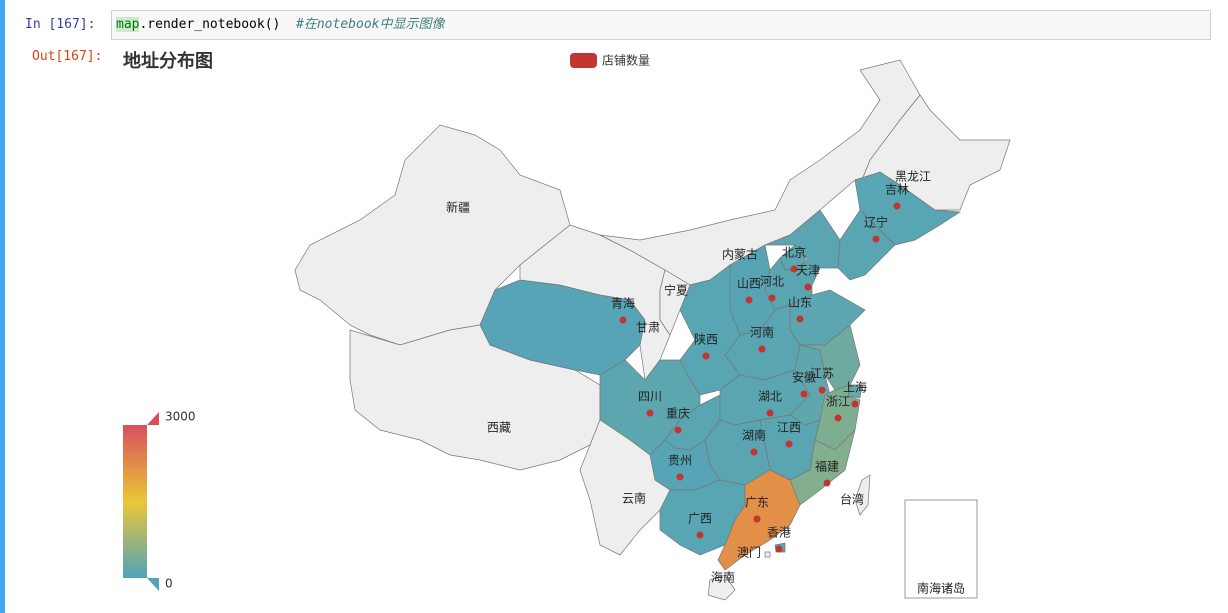 Image resolution: width=1228 pixels, height=613 pixels. I want to click on legend-label: 店铺数量, so click(626, 60).